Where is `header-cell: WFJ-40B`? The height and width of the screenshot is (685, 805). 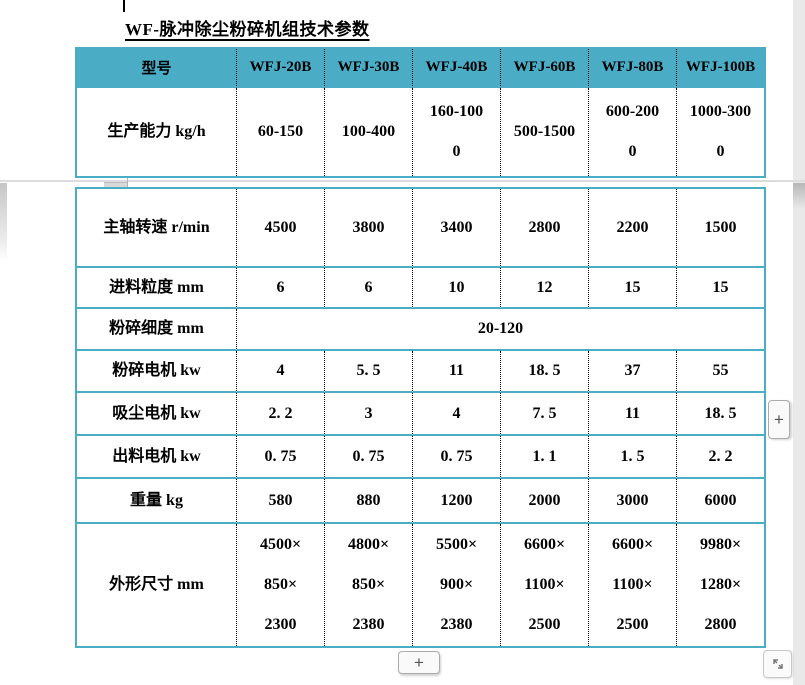 header-cell: WFJ-40B is located at coordinates (457, 68).